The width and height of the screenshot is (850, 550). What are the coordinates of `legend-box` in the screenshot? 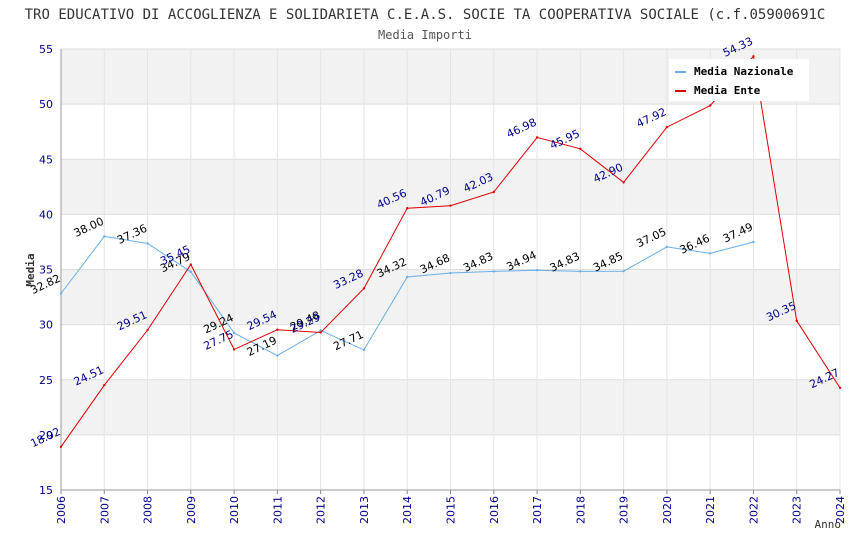 It's located at (739, 80).